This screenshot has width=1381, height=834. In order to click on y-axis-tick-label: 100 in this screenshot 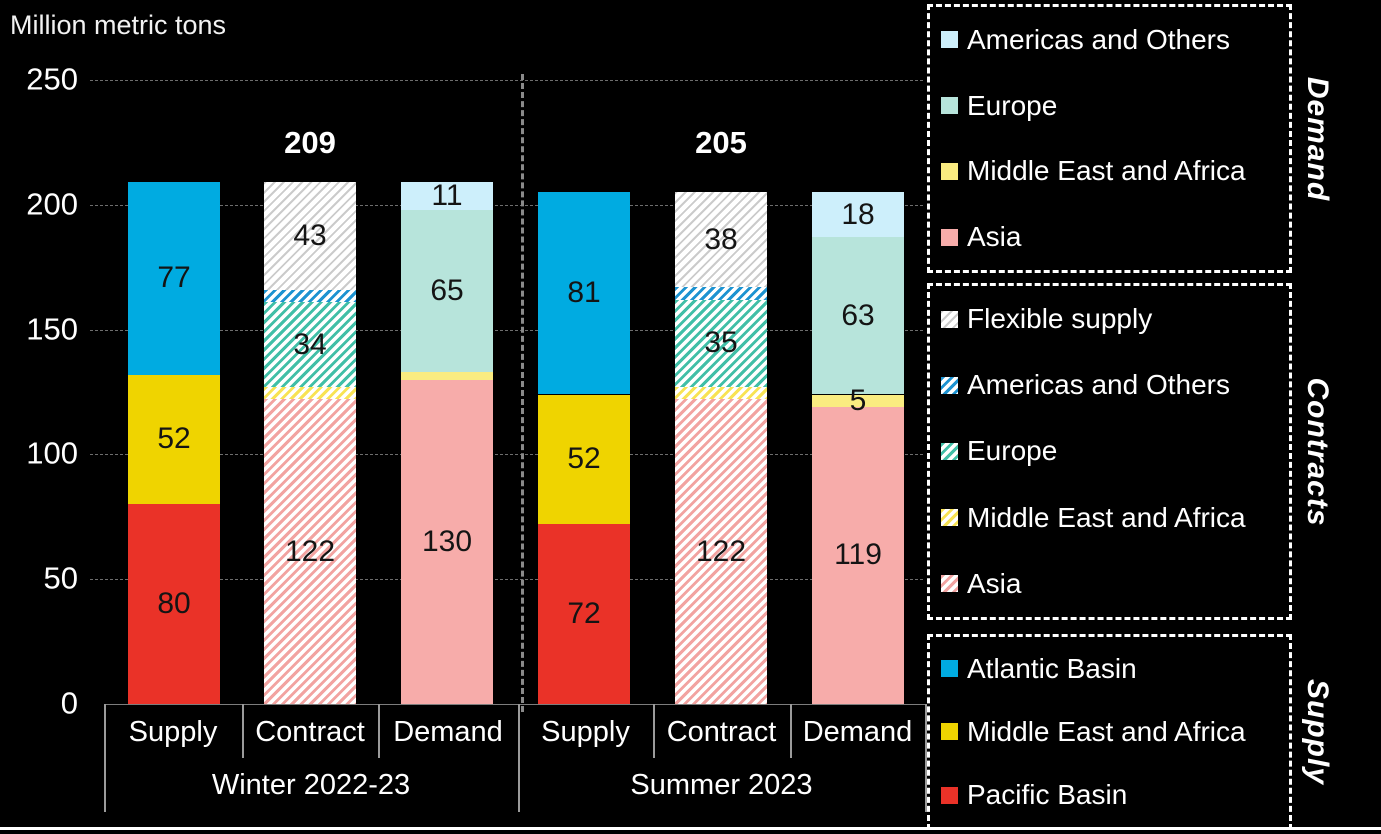, I will do `click(52, 453)`.